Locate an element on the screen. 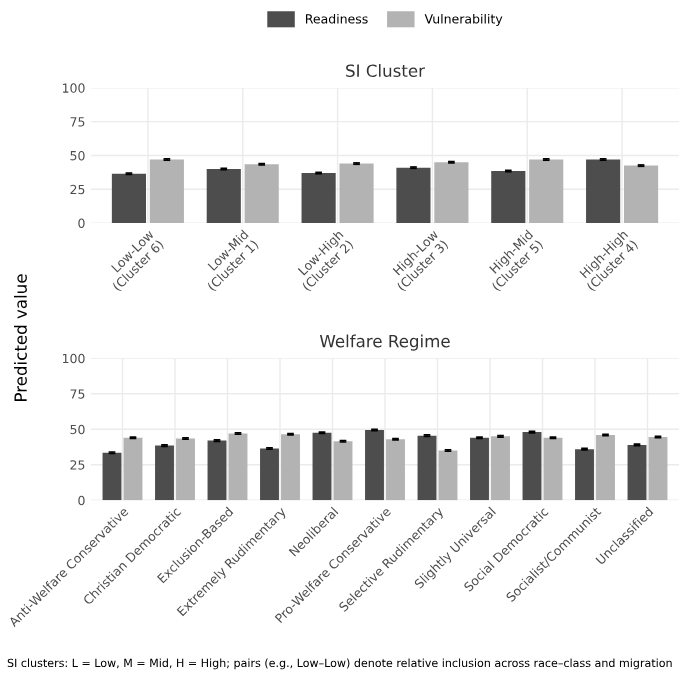 This screenshot has height=676, width=700. chart-title: Welfare Regime is located at coordinates (384, 342).